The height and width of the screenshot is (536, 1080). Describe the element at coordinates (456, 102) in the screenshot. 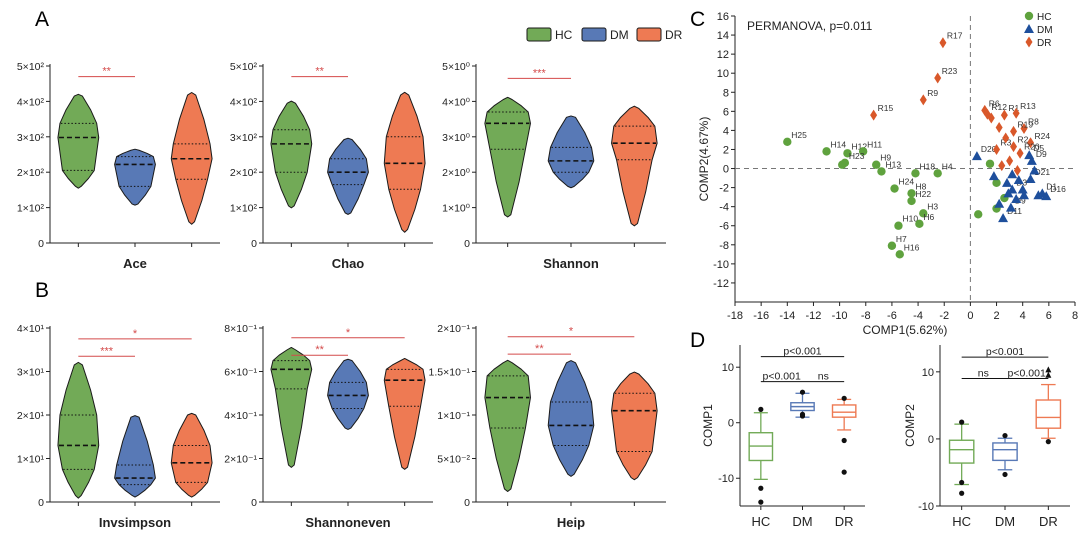

I see `y-tick-label: 4×10⁰` at that location.